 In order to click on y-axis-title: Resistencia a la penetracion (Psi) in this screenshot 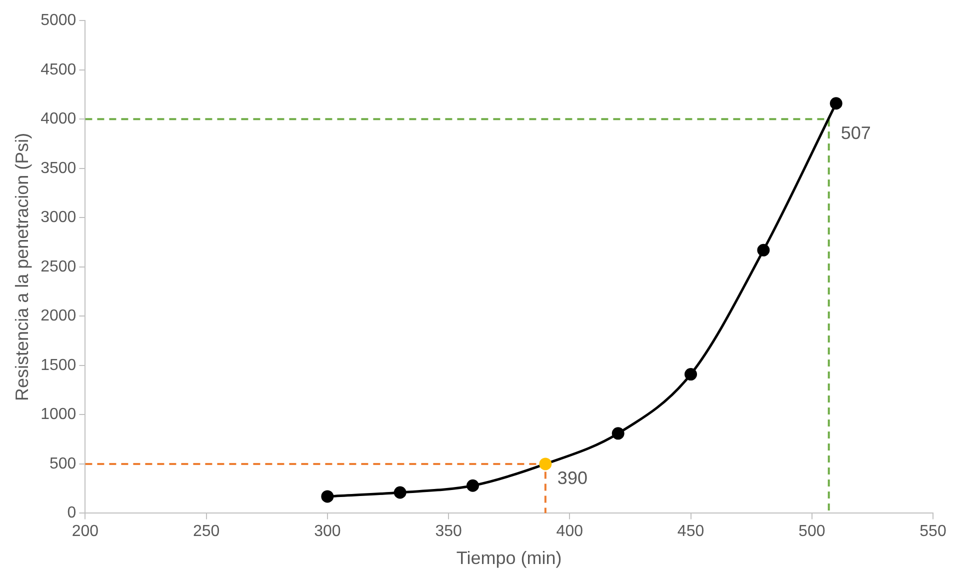, I will do `click(22, 266)`.